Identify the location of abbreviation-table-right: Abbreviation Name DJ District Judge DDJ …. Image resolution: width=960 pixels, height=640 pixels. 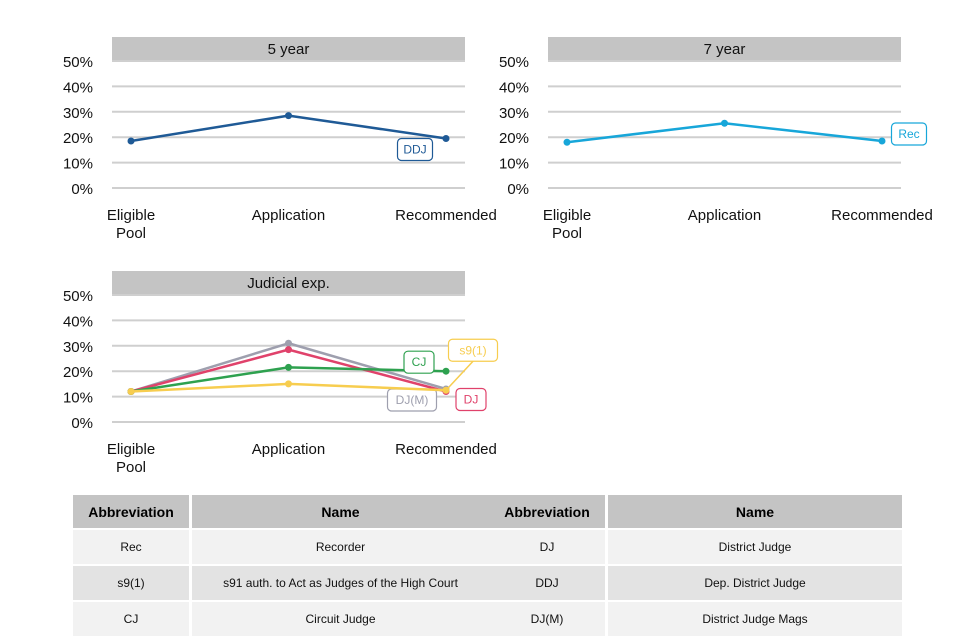
(695, 565).